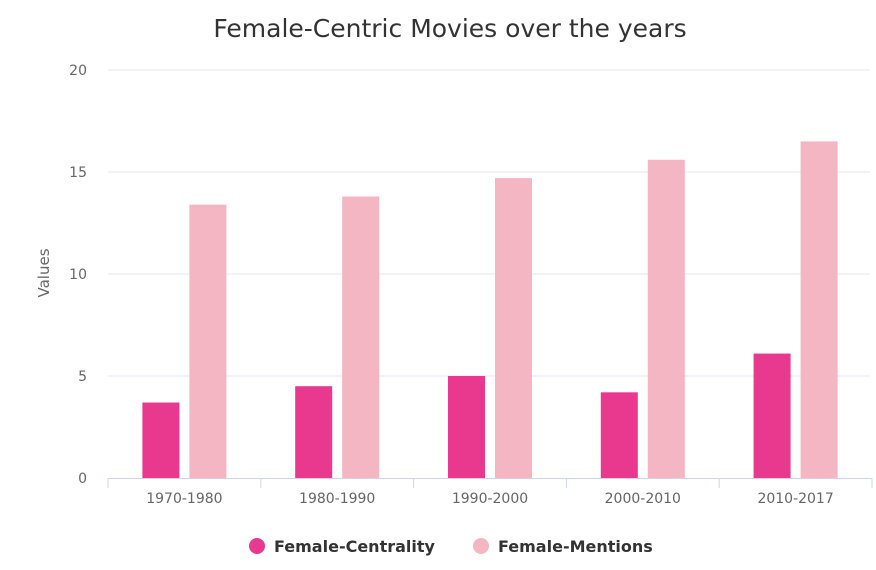 Image resolution: width=876 pixels, height=570 pixels. What do you see at coordinates (82, 479) in the screenshot?
I see `y-tick-label: 0` at bounding box center [82, 479].